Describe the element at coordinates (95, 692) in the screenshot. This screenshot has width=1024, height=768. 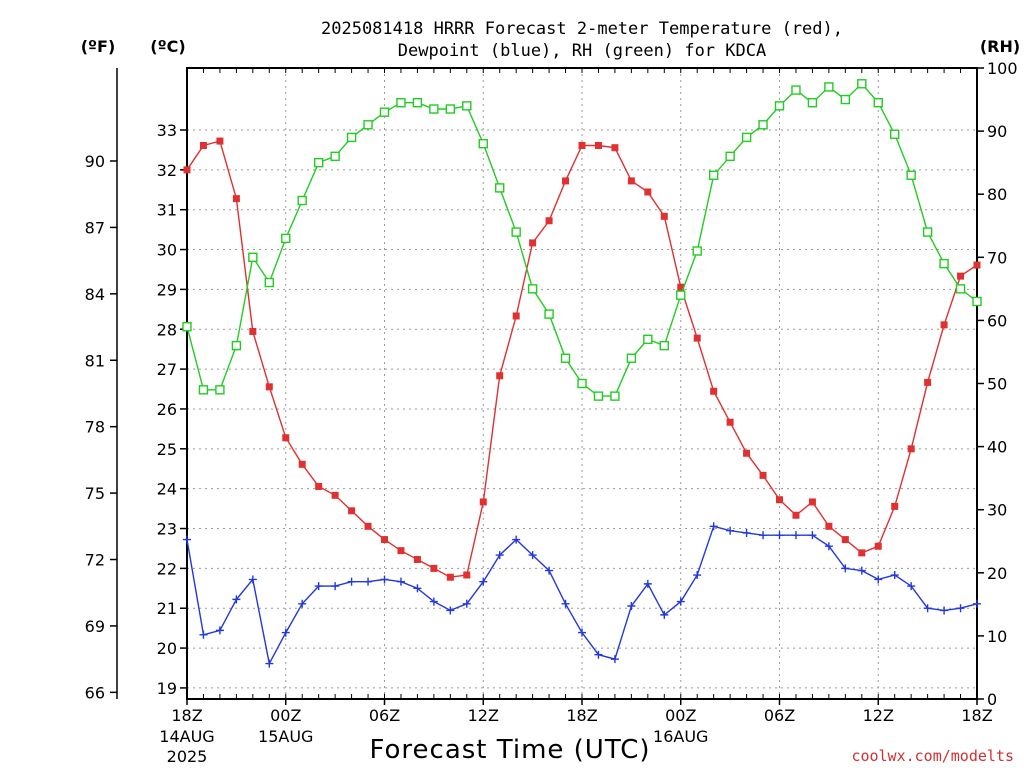
I see `fahrenheit-tick-label: 66` at that location.